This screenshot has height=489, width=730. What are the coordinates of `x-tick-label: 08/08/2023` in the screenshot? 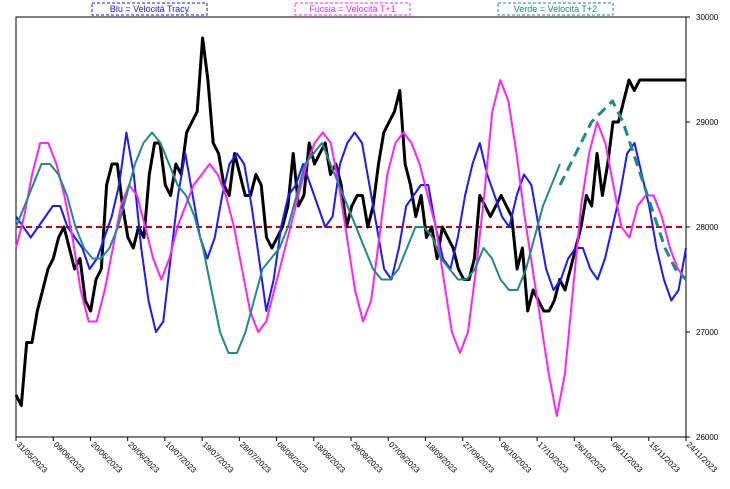 It's located at (292, 457).